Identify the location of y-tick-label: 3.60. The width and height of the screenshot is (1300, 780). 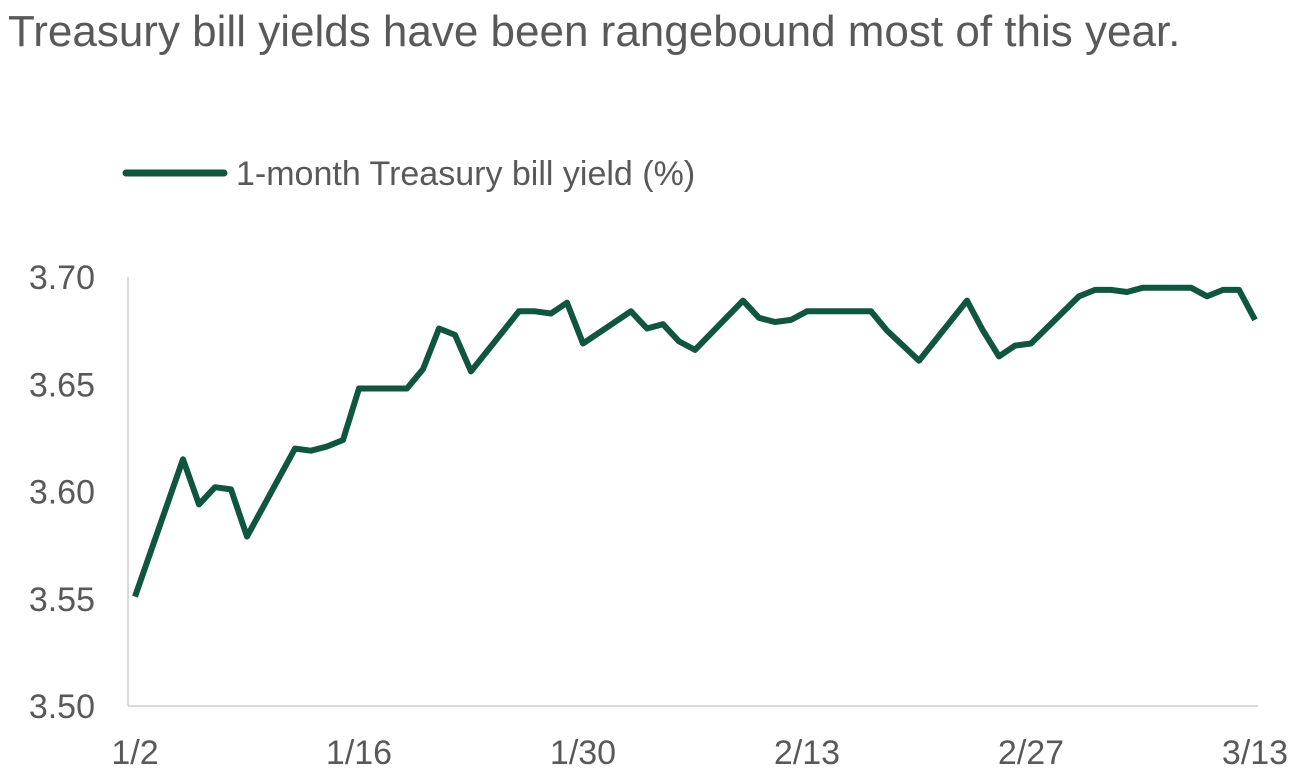
(62, 493).